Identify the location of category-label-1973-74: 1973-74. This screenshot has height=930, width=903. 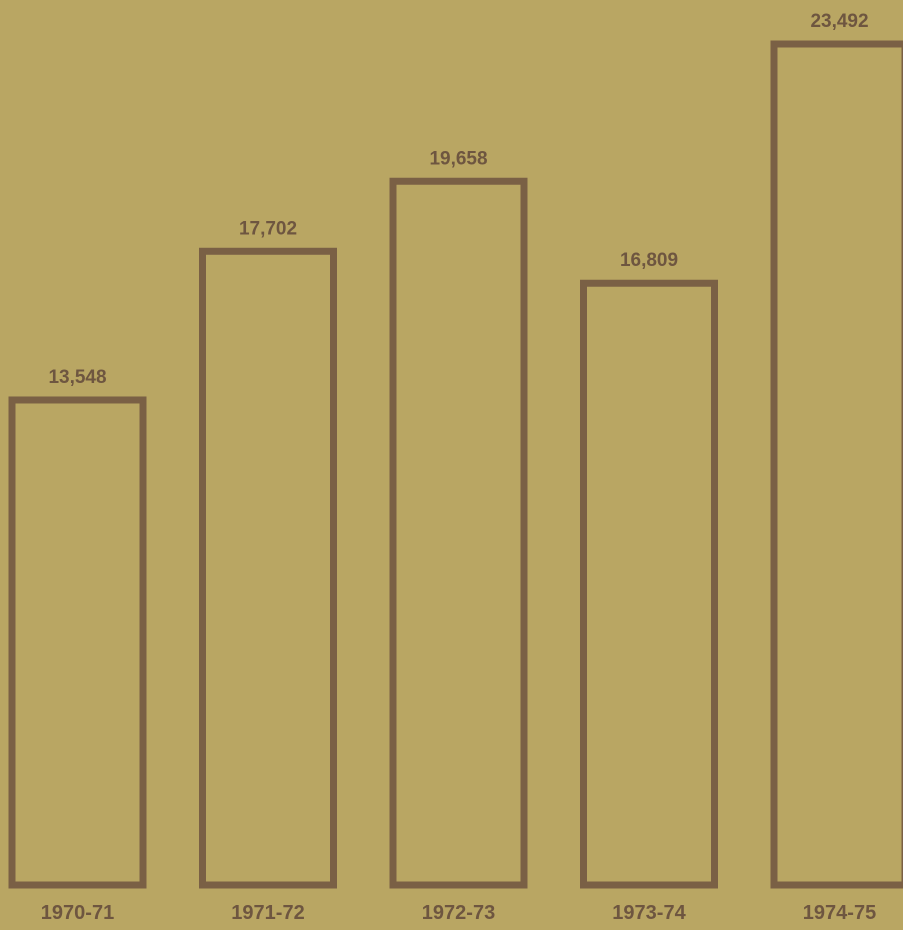
(649, 913).